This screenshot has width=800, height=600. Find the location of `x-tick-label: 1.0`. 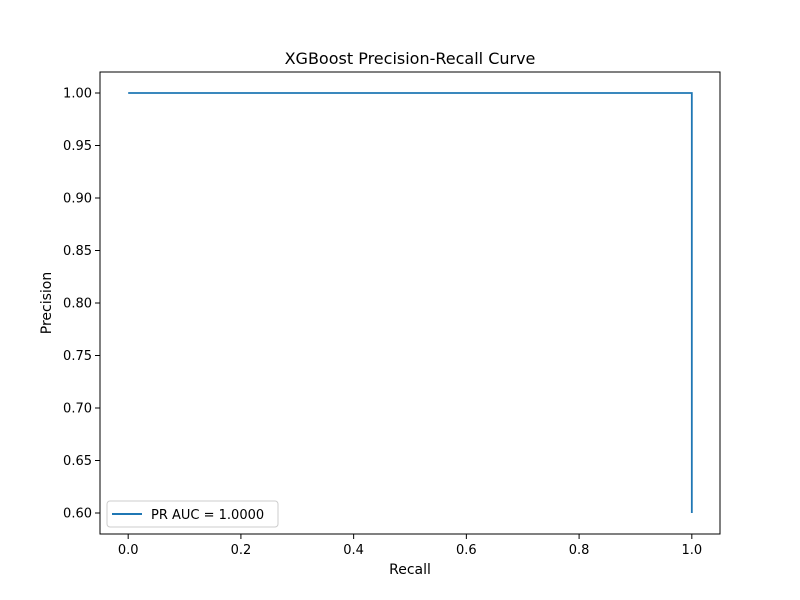

x-tick-label: 1.0 is located at coordinates (691, 550).